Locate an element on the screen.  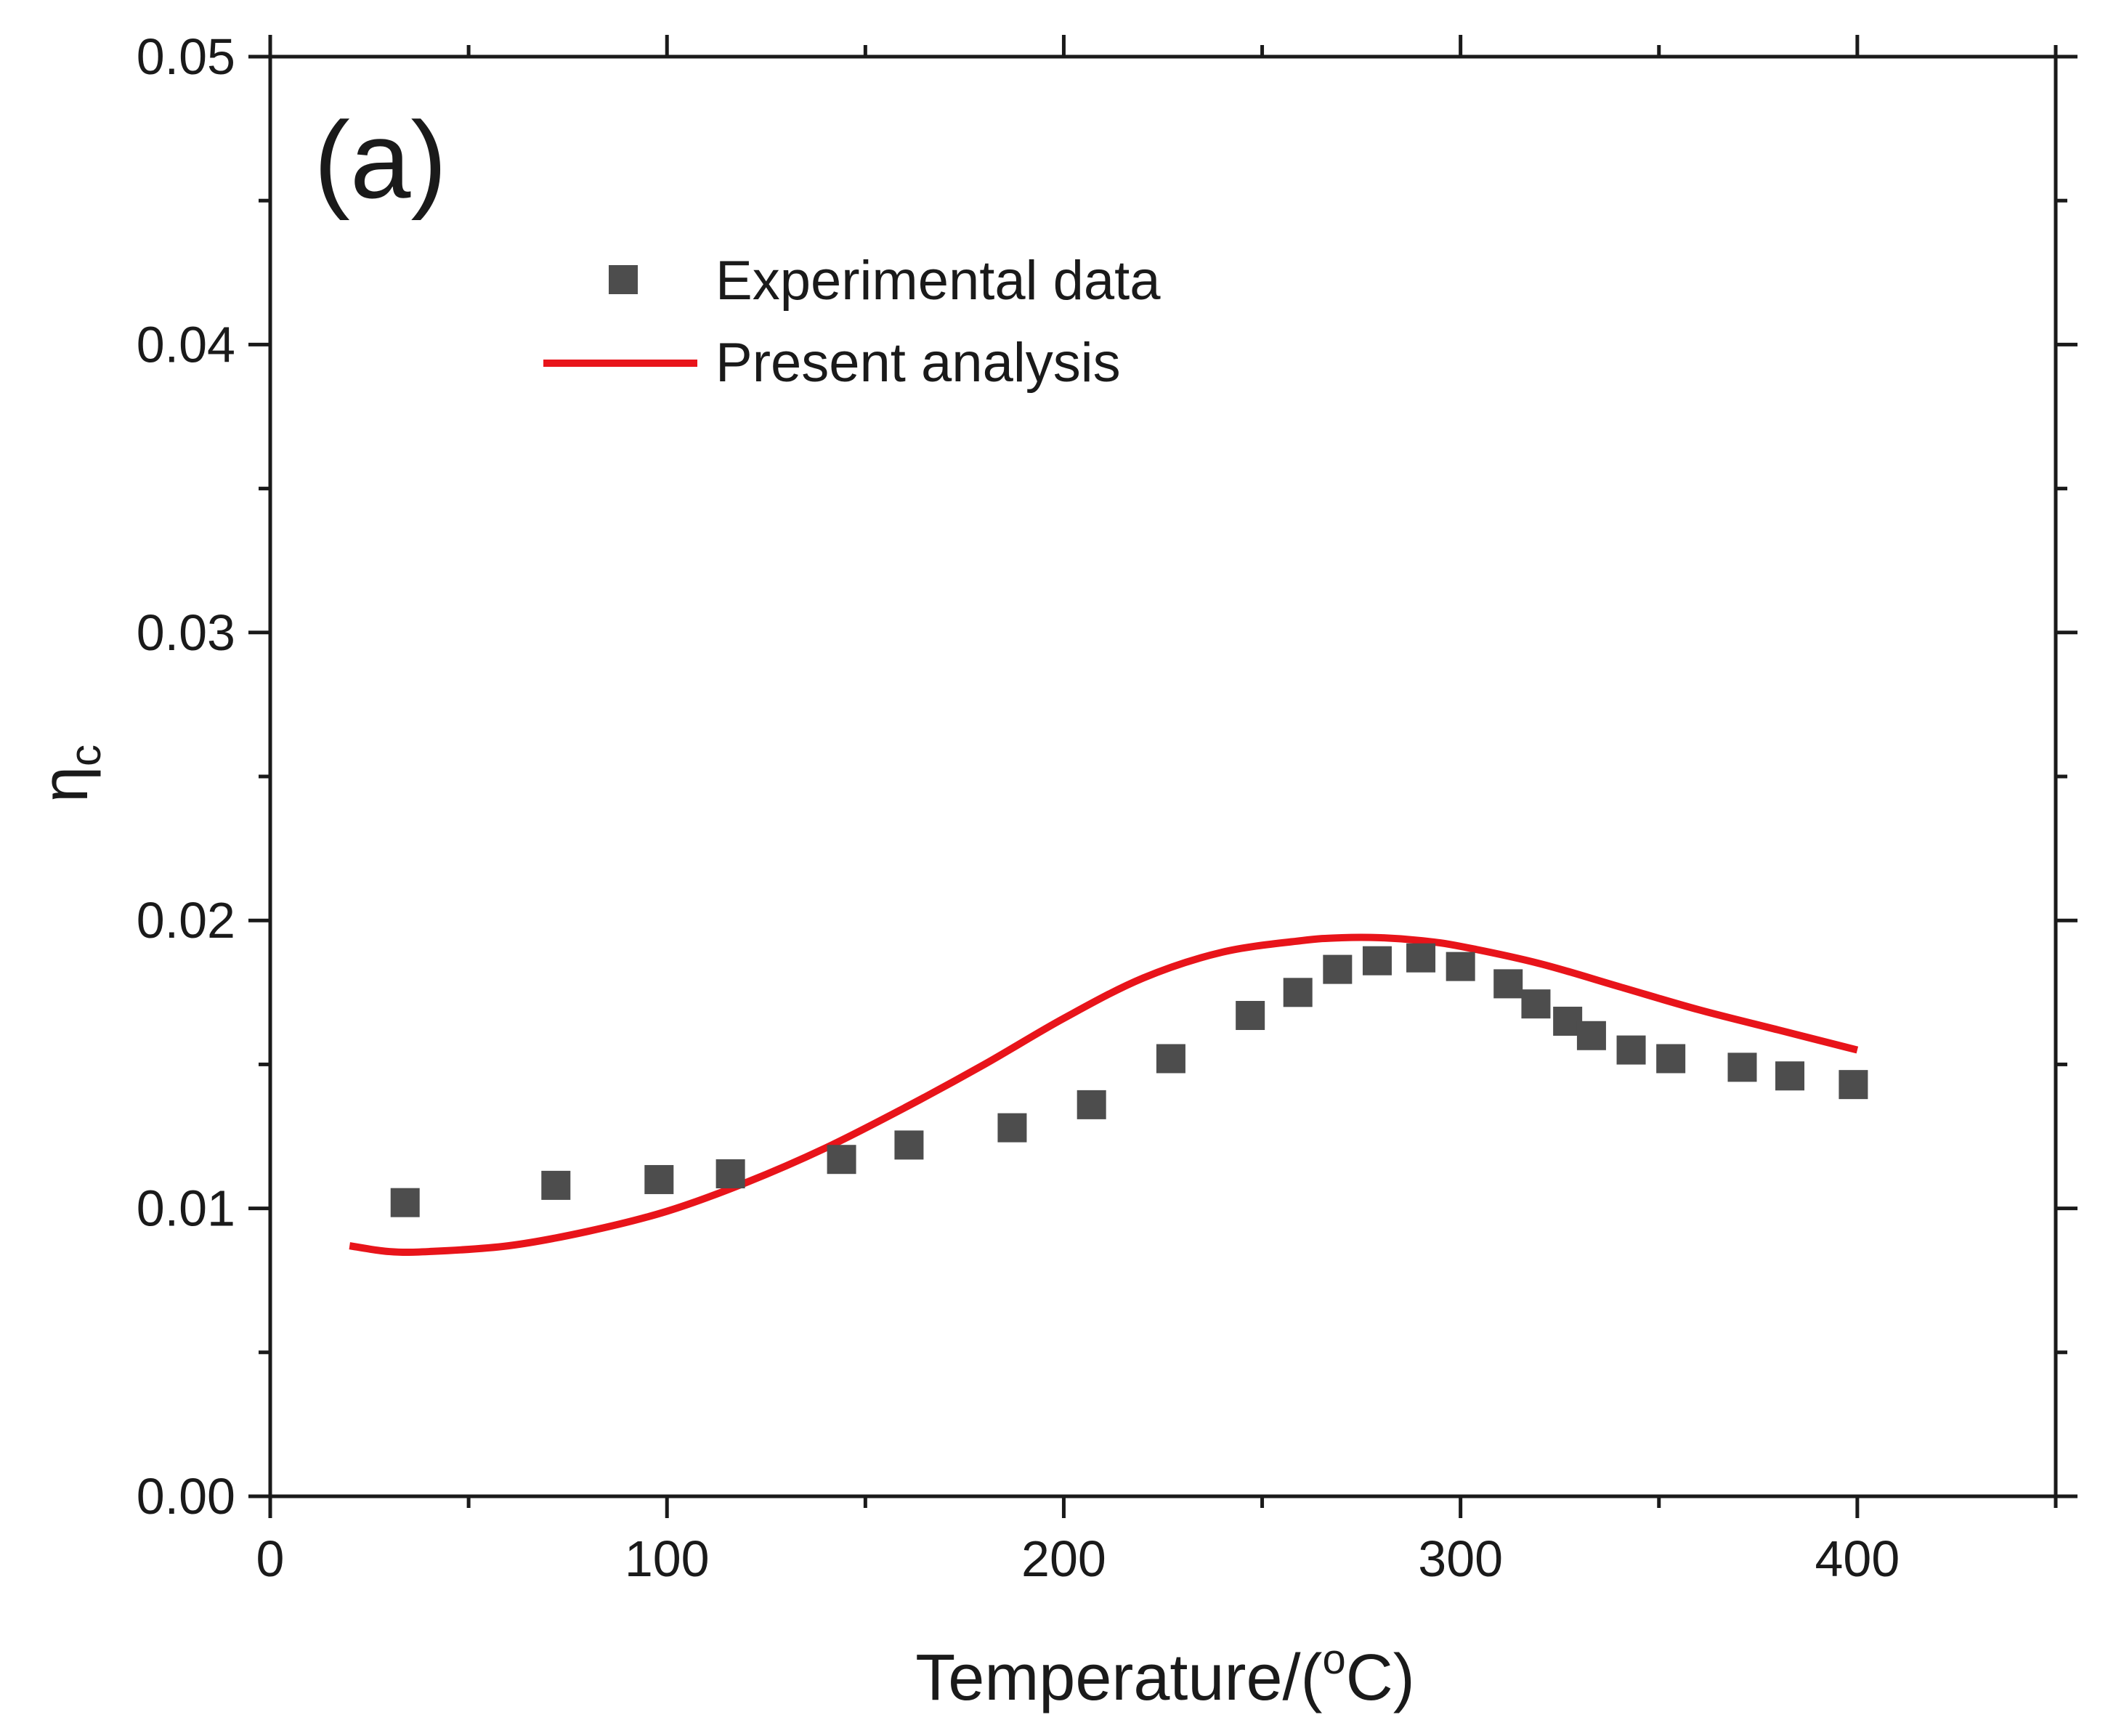
y-tick-label: 0.05 is located at coordinates (186, 56).